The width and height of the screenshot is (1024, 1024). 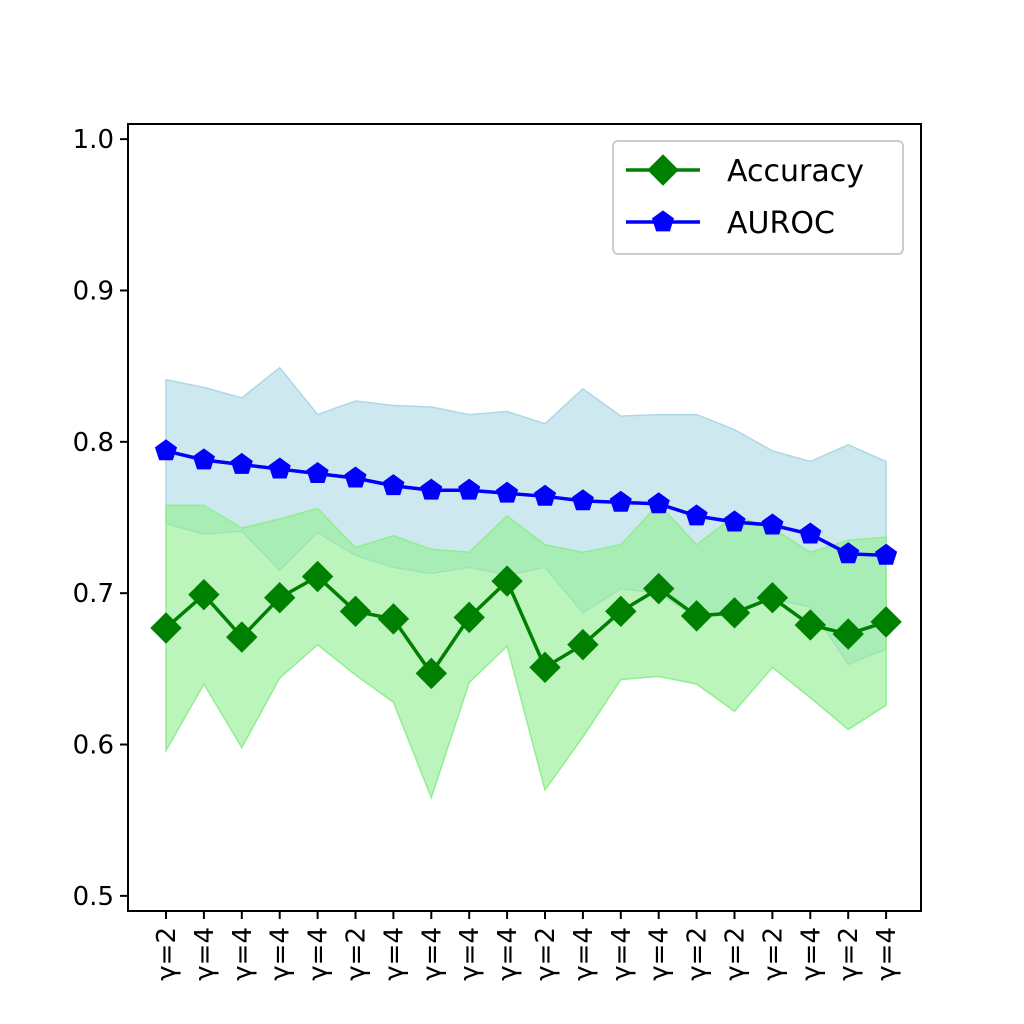 What do you see at coordinates (663, 170) in the screenshot?
I see `legend-marker-accuracy` at bounding box center [663, 170].